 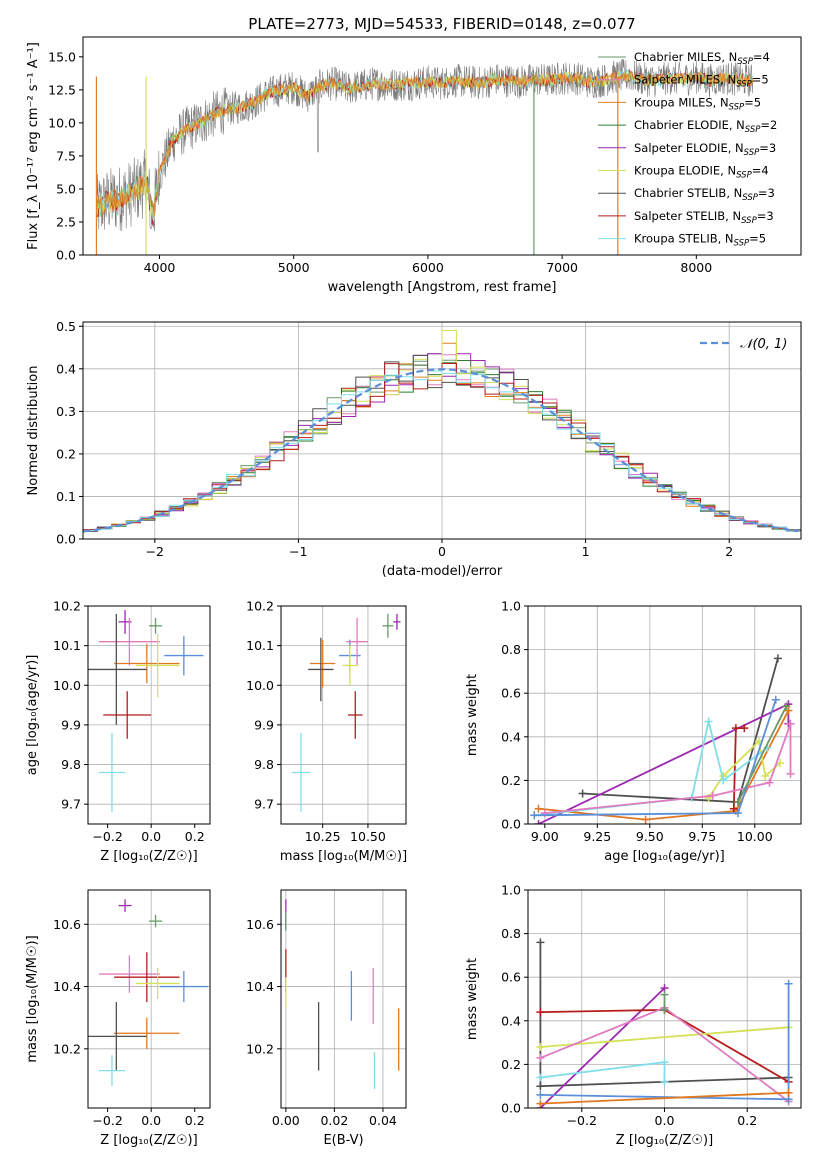 I want to click on y-tick-label: 9.8, so click(x=71, y=764).